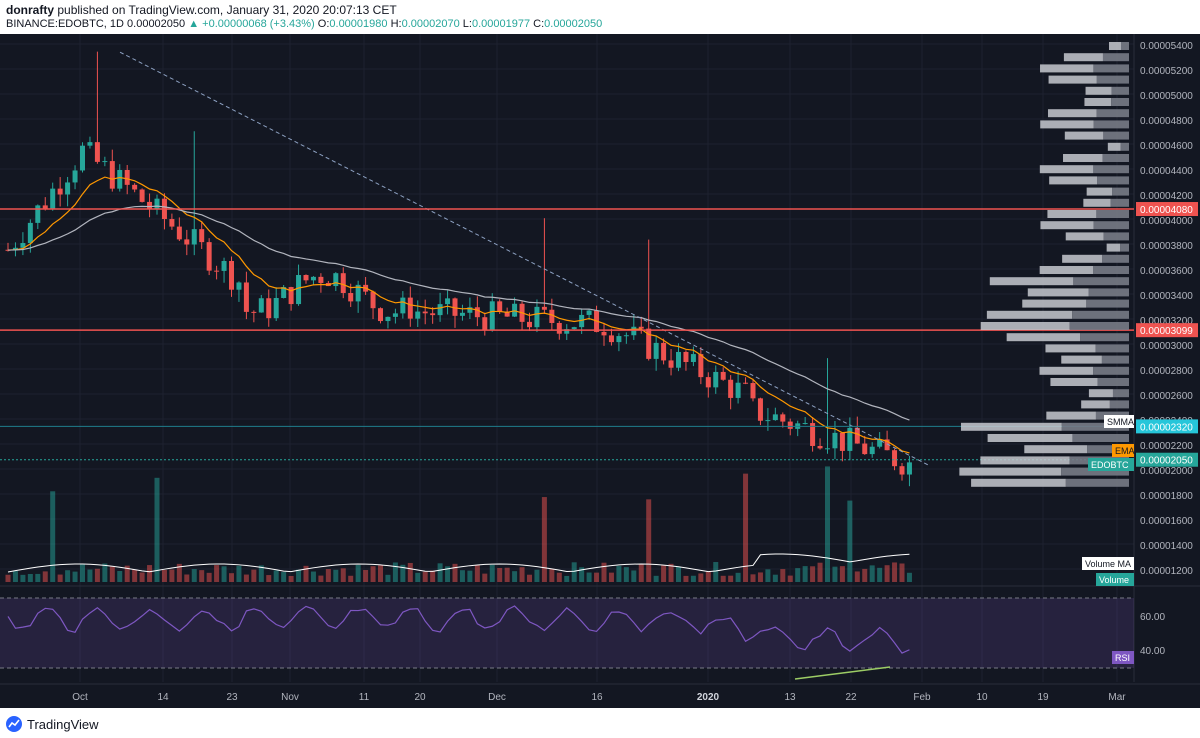 The image size is (1200, 738). Describe the element at coordinates (1166, 196) in the screenshot. I see `price-tick-label: 0.00004200` at that location.